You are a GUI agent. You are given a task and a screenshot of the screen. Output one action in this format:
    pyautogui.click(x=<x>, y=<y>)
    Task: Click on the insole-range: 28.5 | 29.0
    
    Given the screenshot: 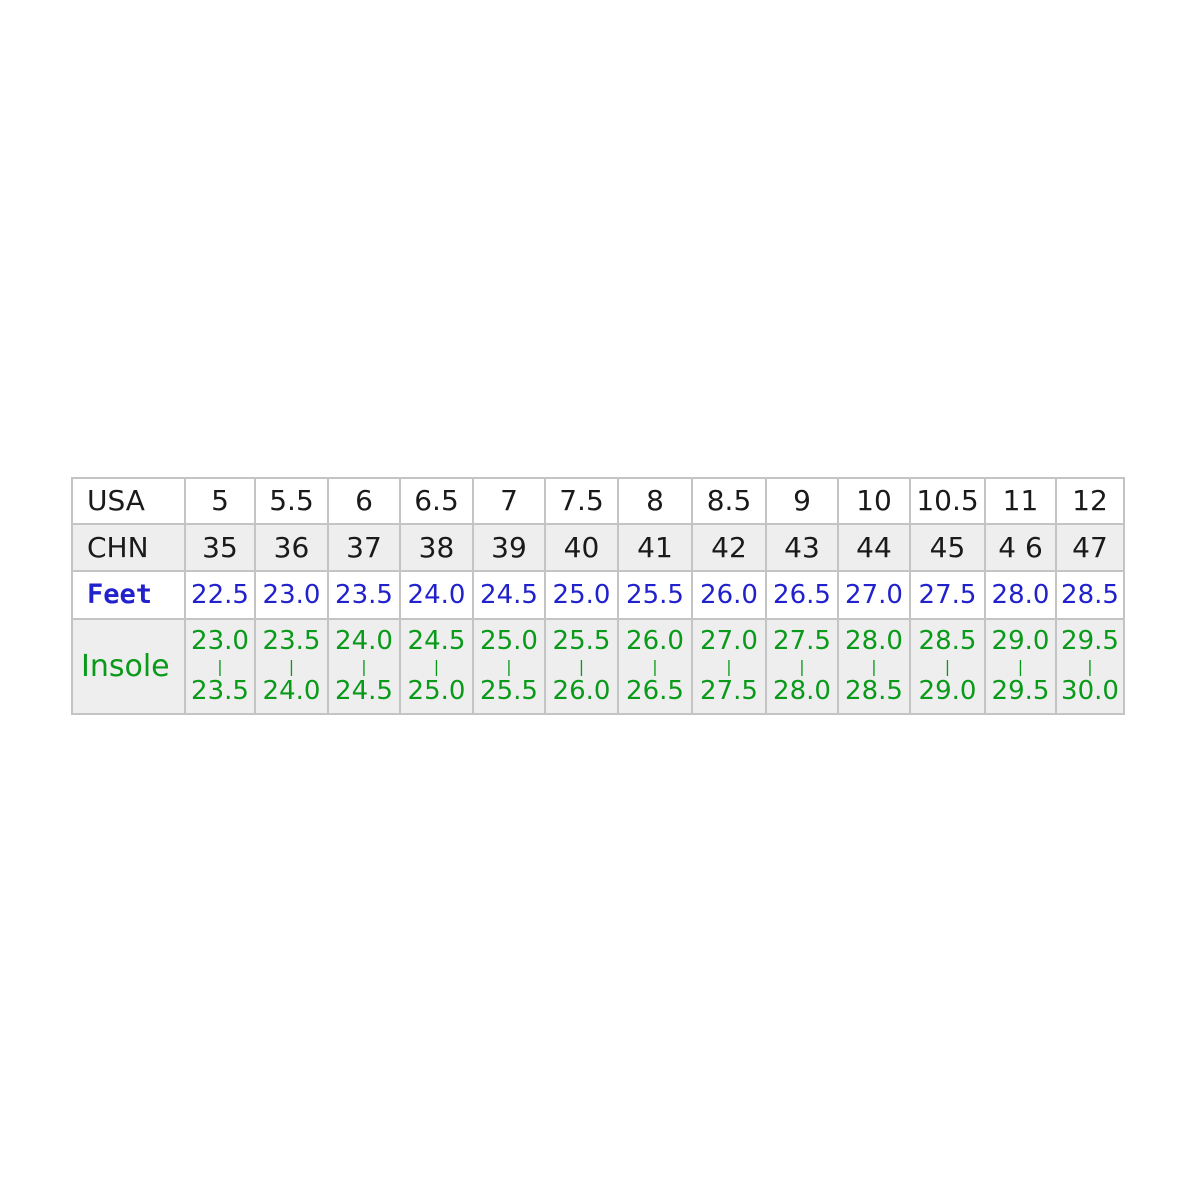 What is the action you would take?
    pyautogui.click(x=947, y=666)
    